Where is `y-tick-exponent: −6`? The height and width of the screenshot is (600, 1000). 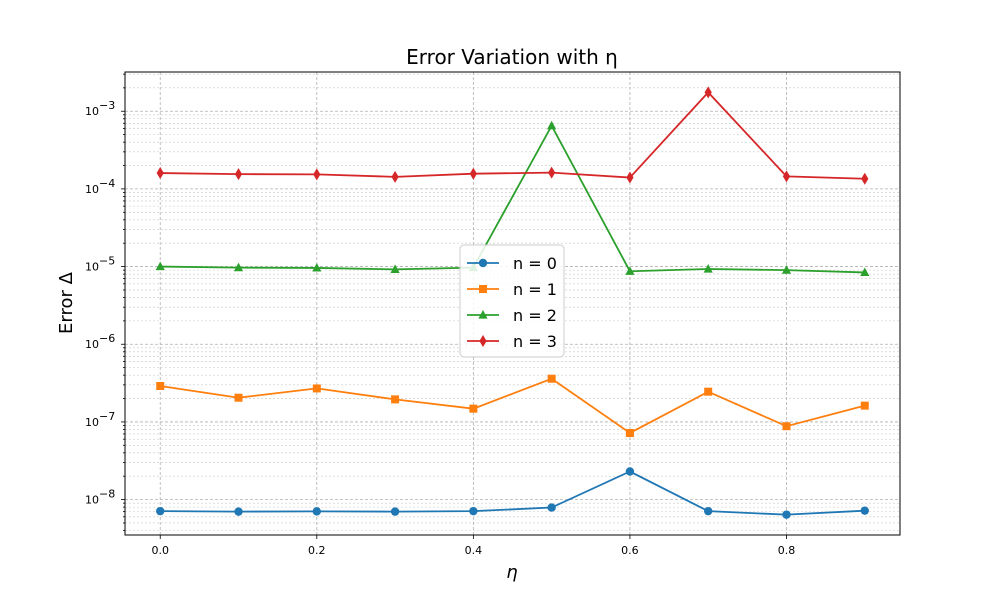 y-tick-exponent: −6 is located at coordinates (107, 338).